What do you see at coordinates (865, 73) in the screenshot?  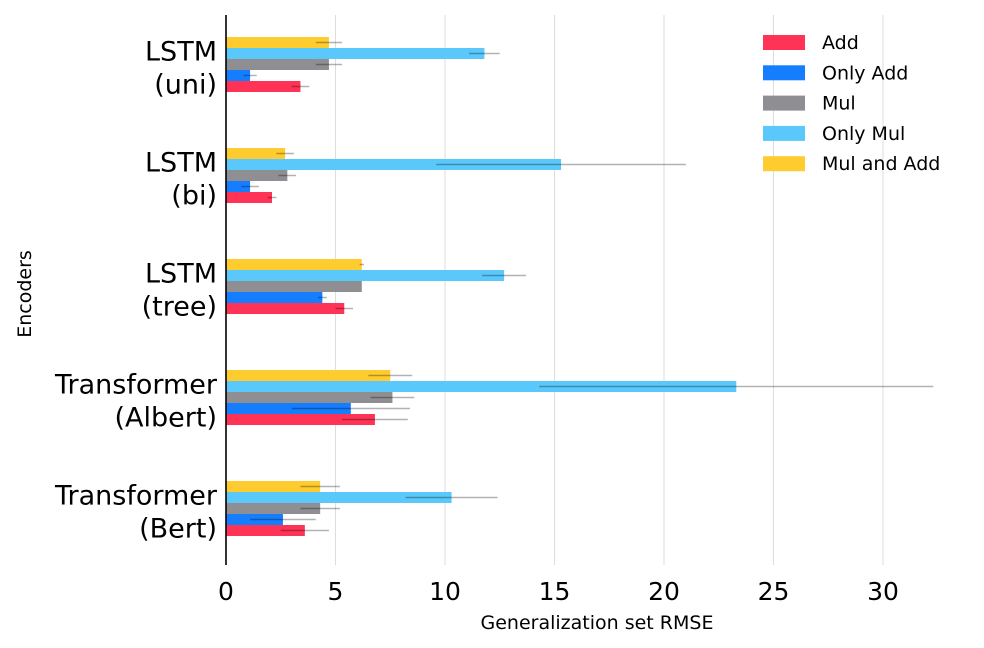 I see `legend-label: Only Add` at bounding box center [865, 73].